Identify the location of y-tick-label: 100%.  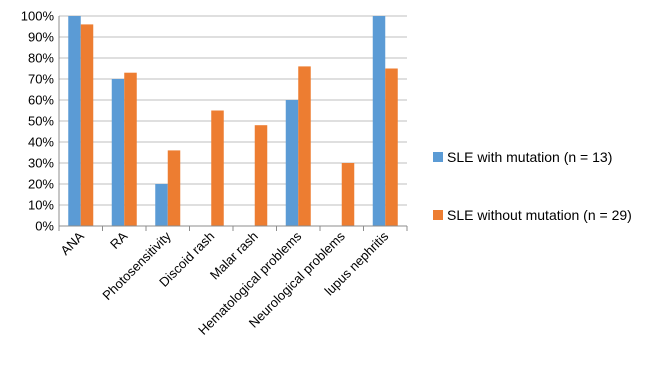
(38, 16).